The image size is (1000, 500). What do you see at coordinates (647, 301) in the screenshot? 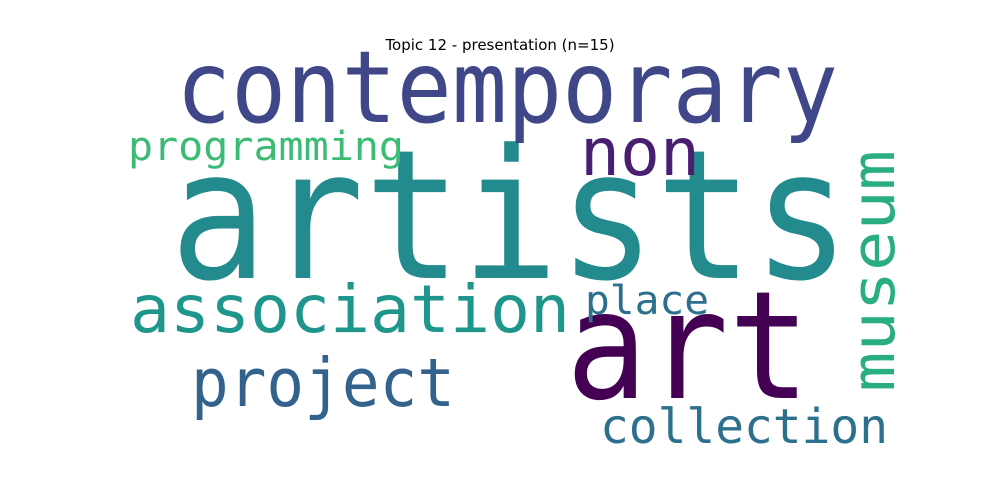
I see `word-place: place` at bounding box center [647, 301].